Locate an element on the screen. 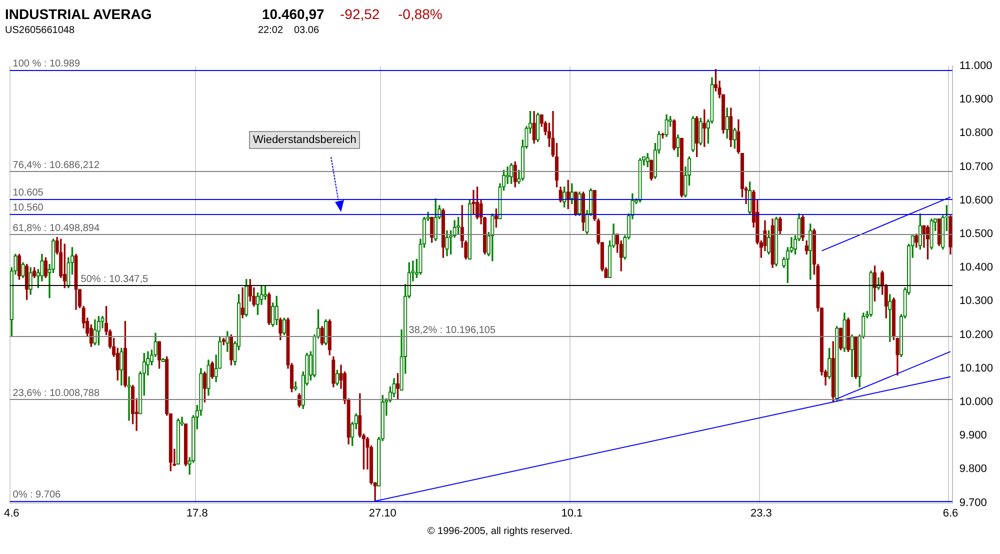  y-tick-label: 9.900 is located at coordinates (973, 436).